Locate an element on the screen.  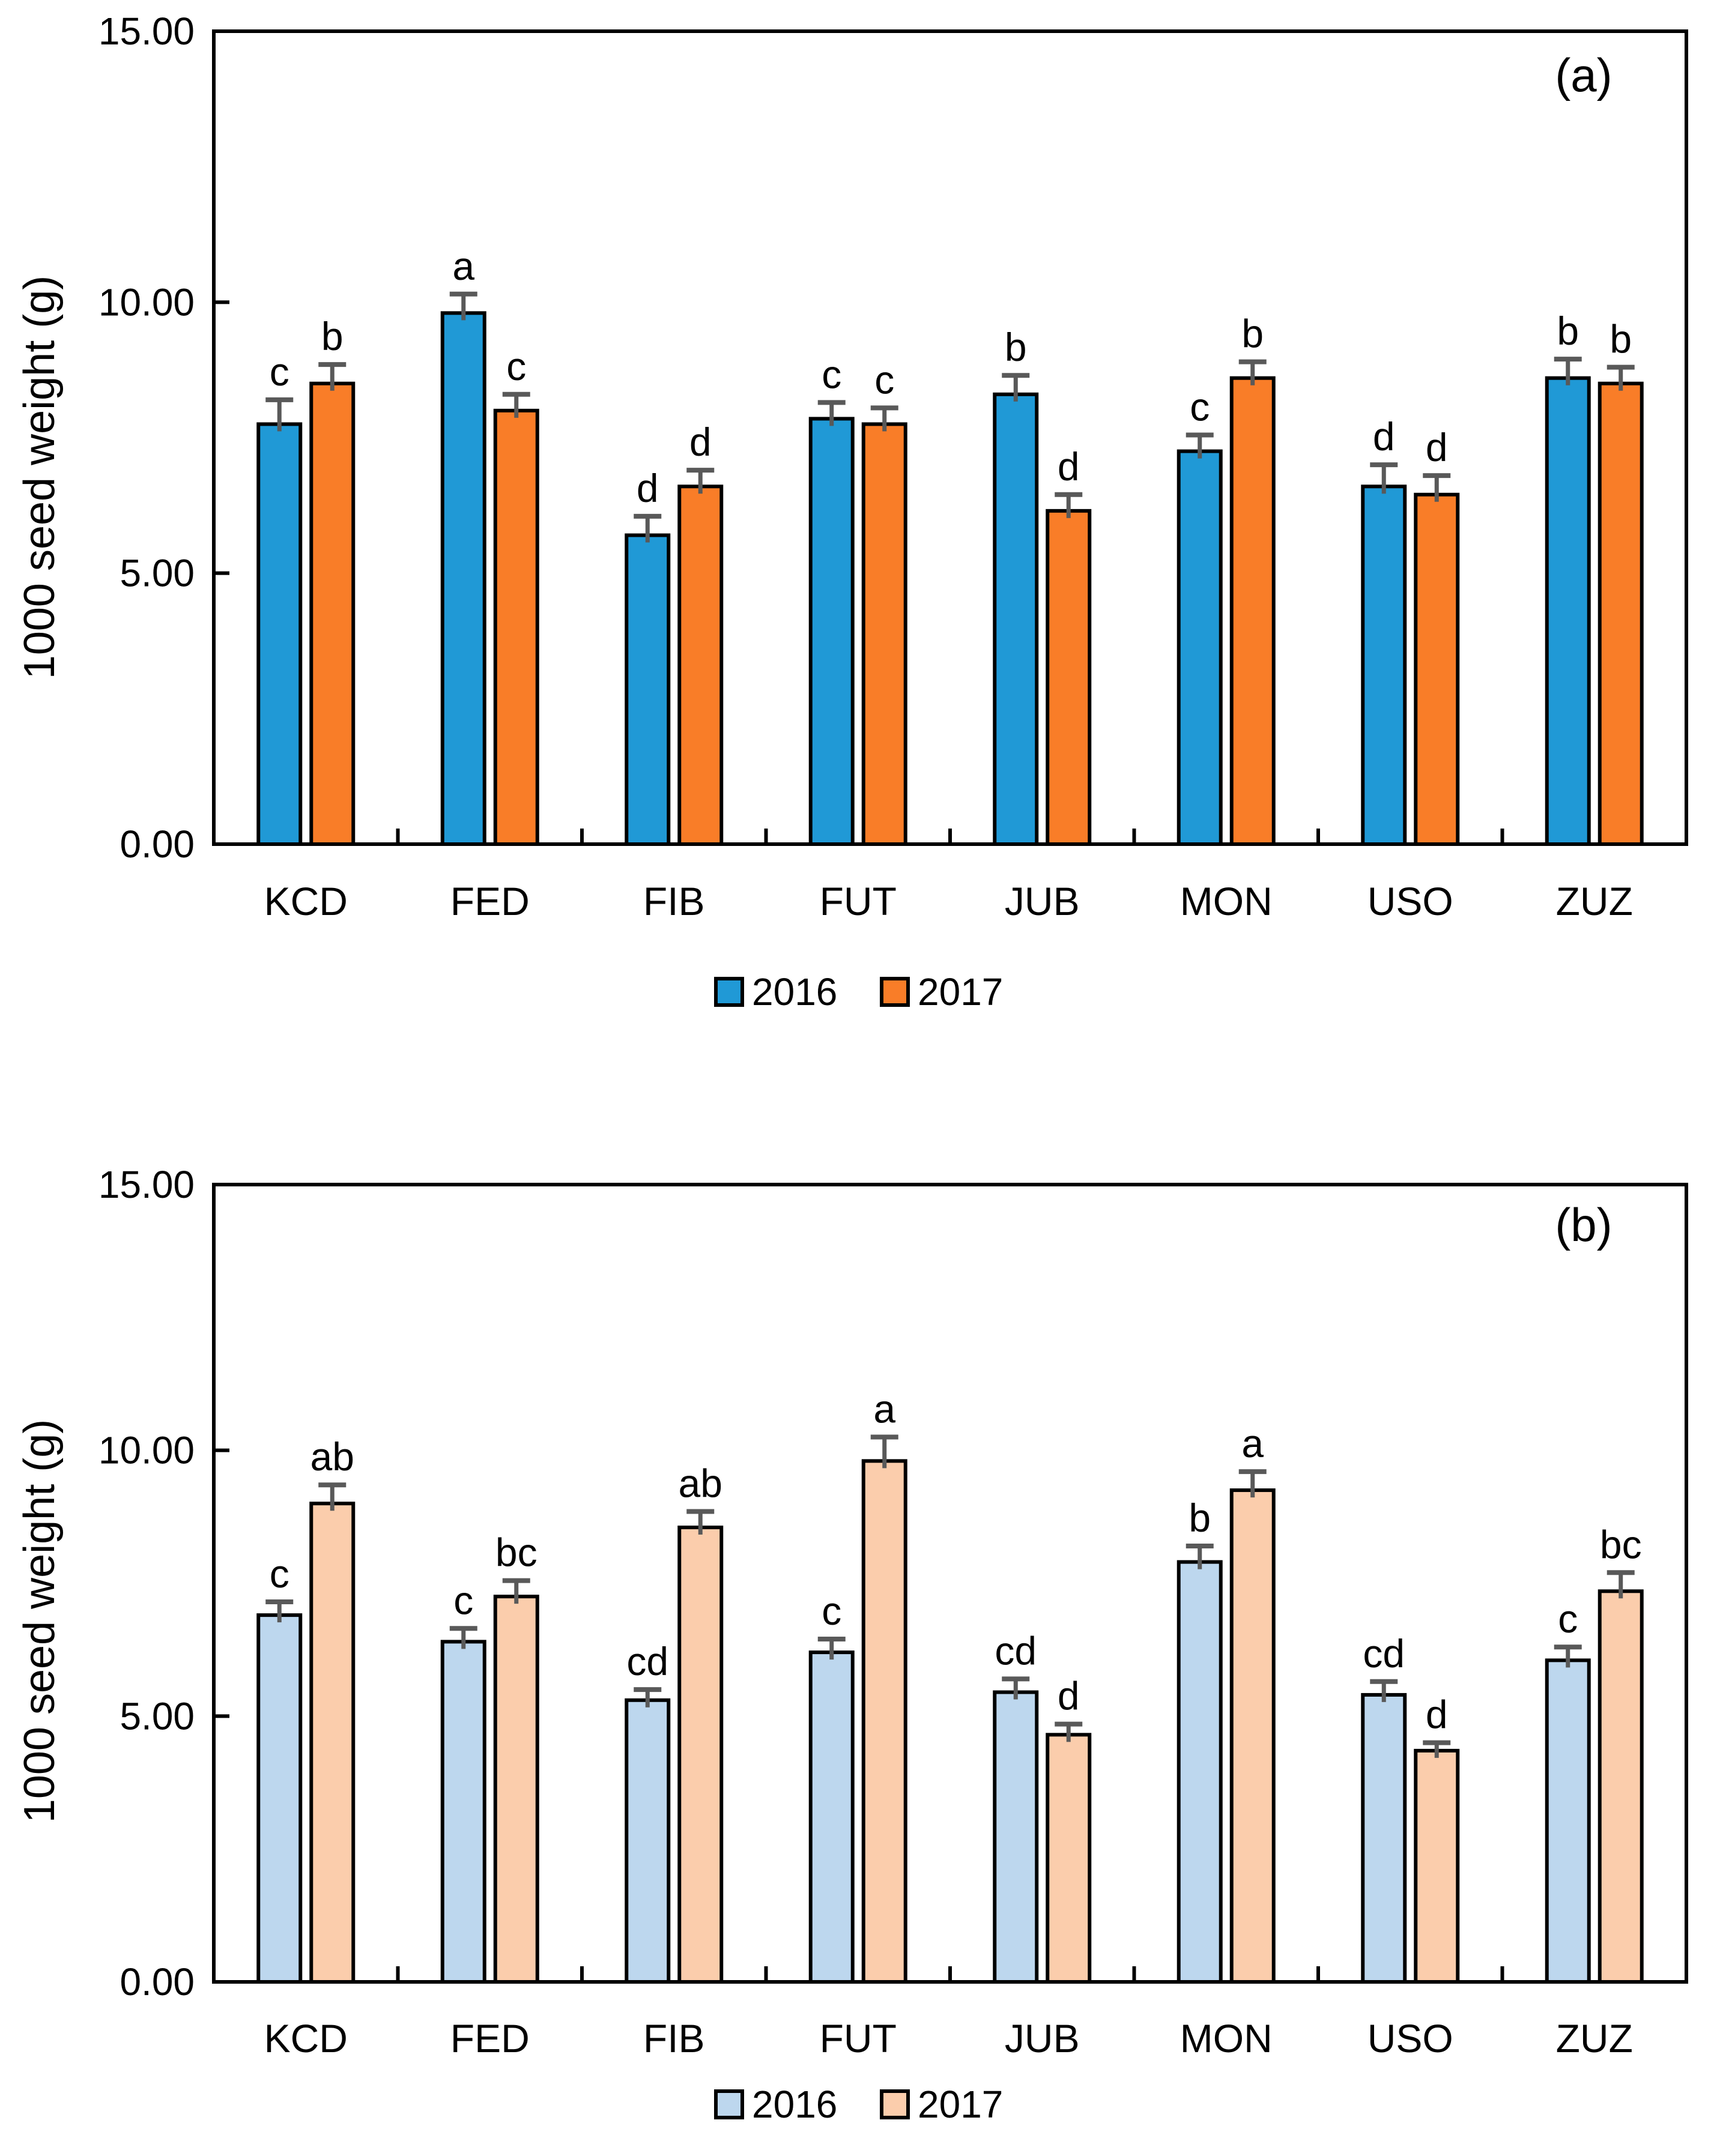
significance-letter: cd is located at coordinates (1016, 1650).